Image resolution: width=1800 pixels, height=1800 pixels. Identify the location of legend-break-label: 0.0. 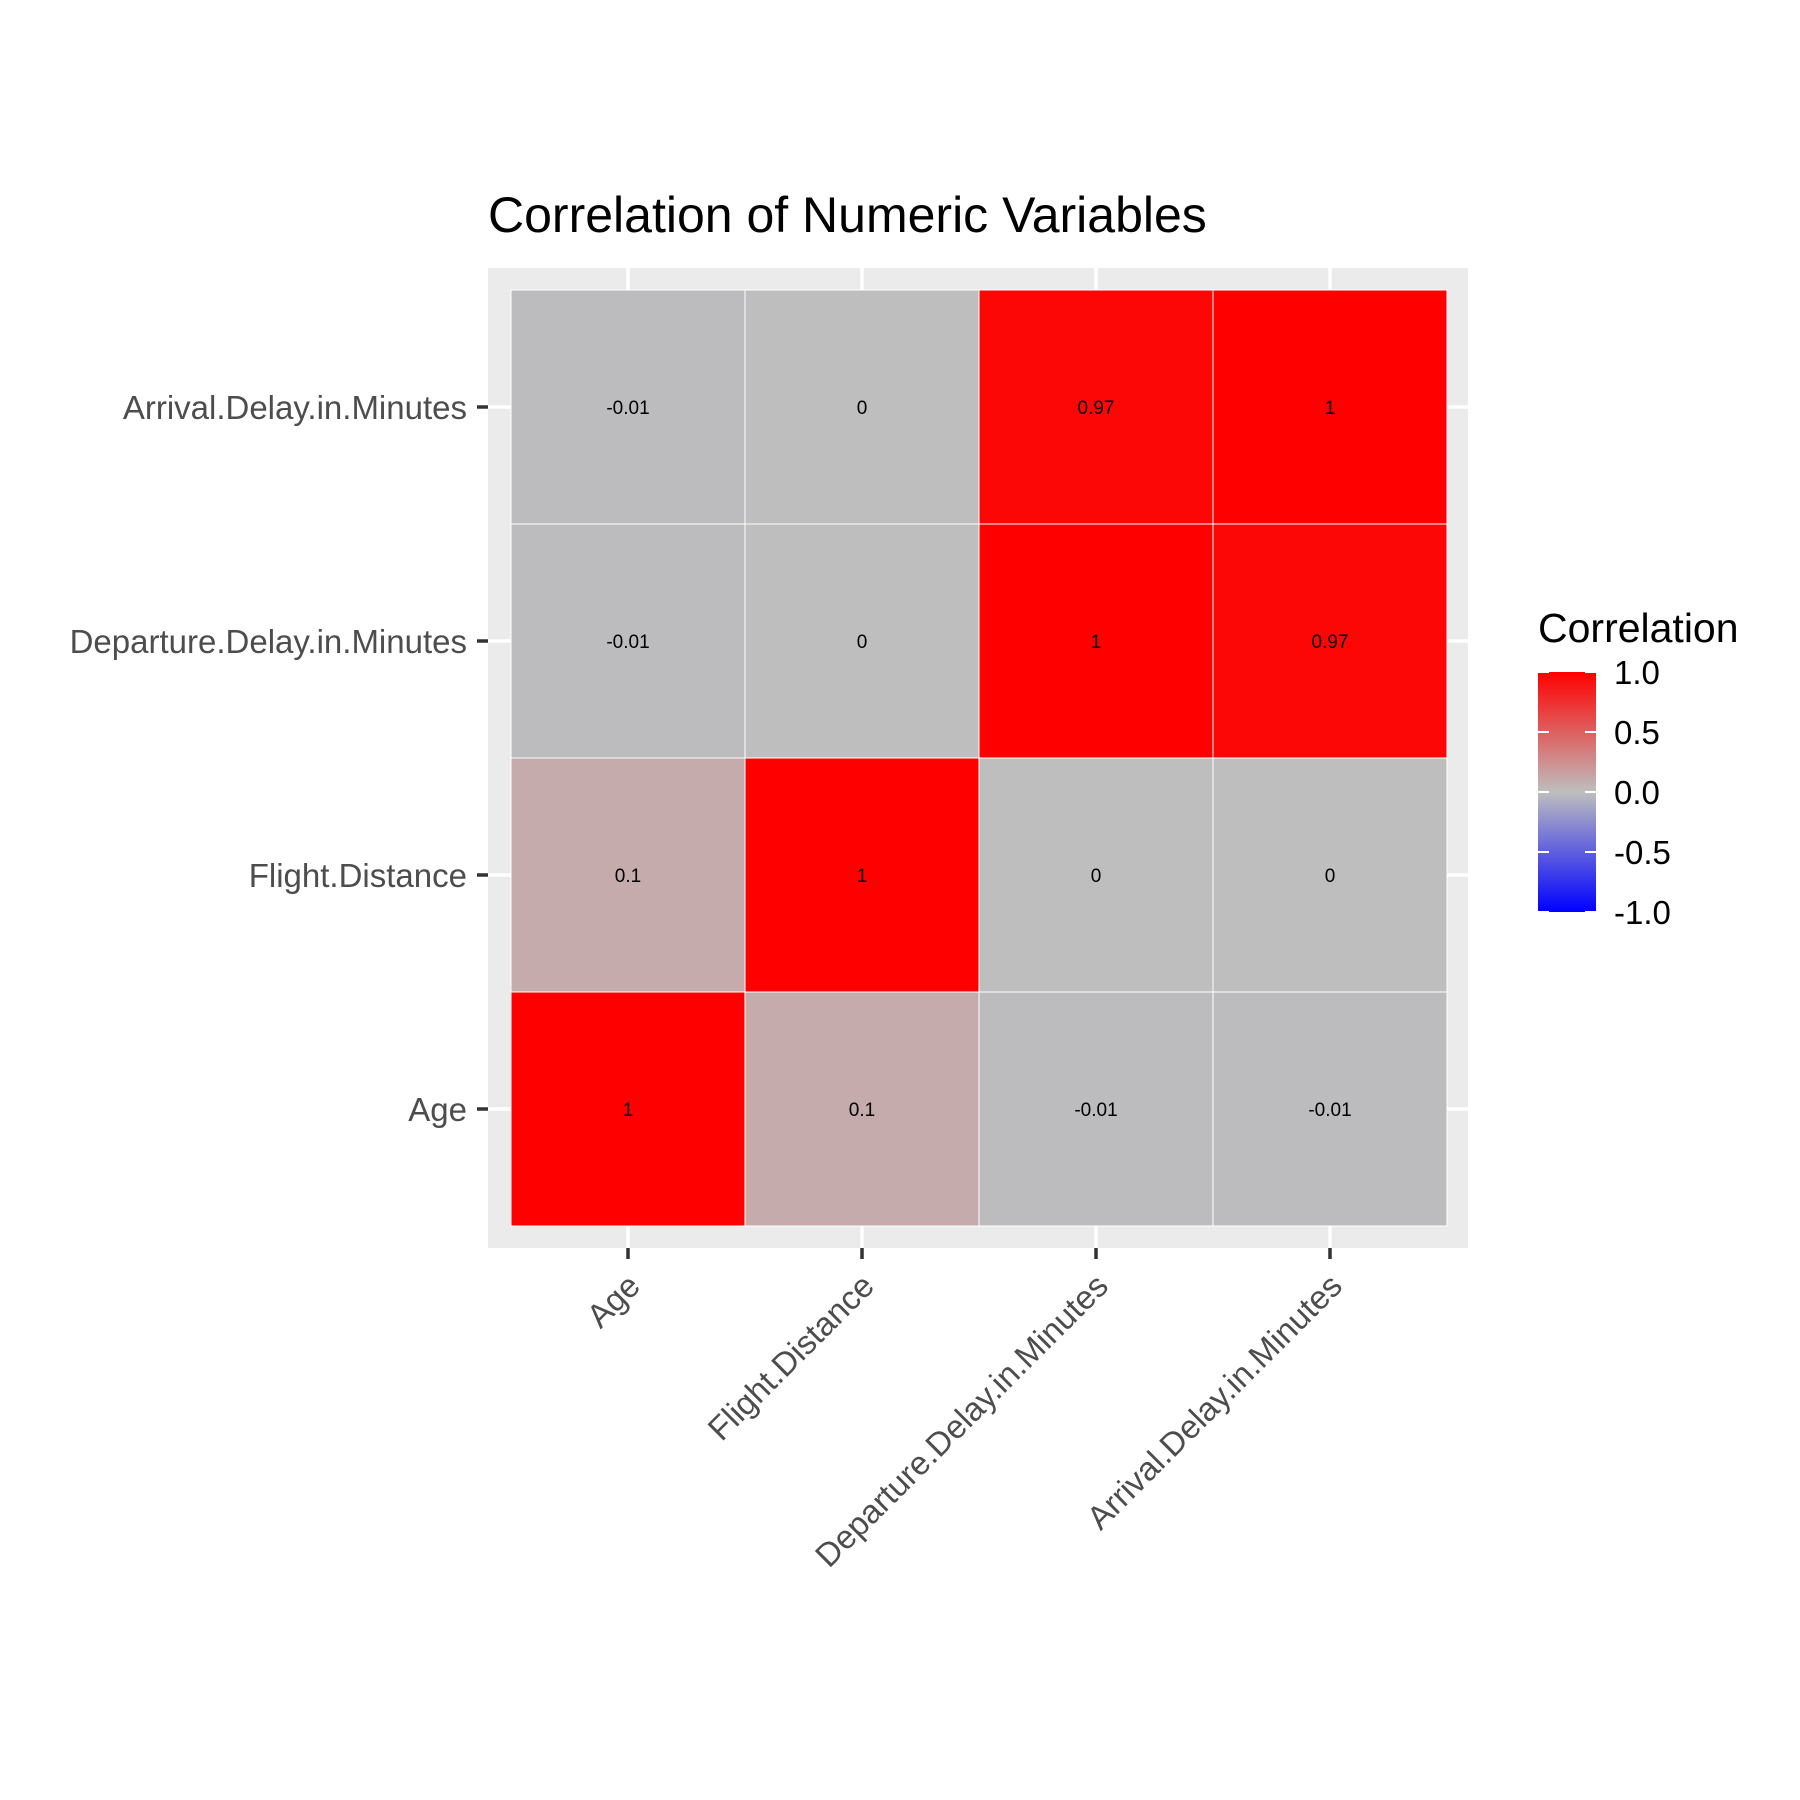
(1637, 792).